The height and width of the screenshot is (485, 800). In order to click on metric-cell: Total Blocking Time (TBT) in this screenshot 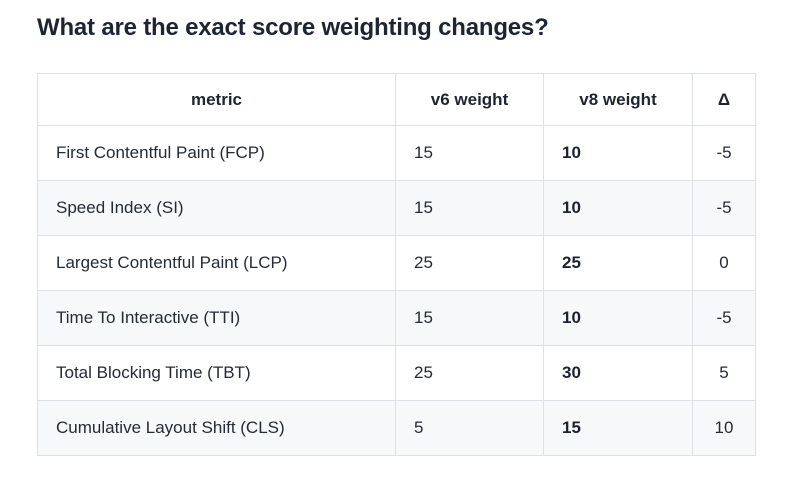, I will do `click(216, 373)`.